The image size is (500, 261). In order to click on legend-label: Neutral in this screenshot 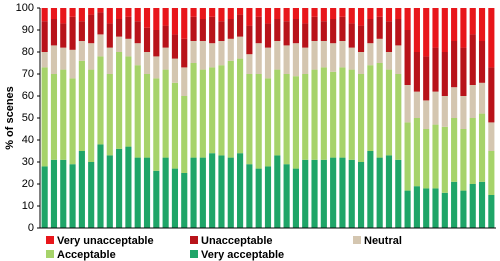, I will do `click(383, 241)`.